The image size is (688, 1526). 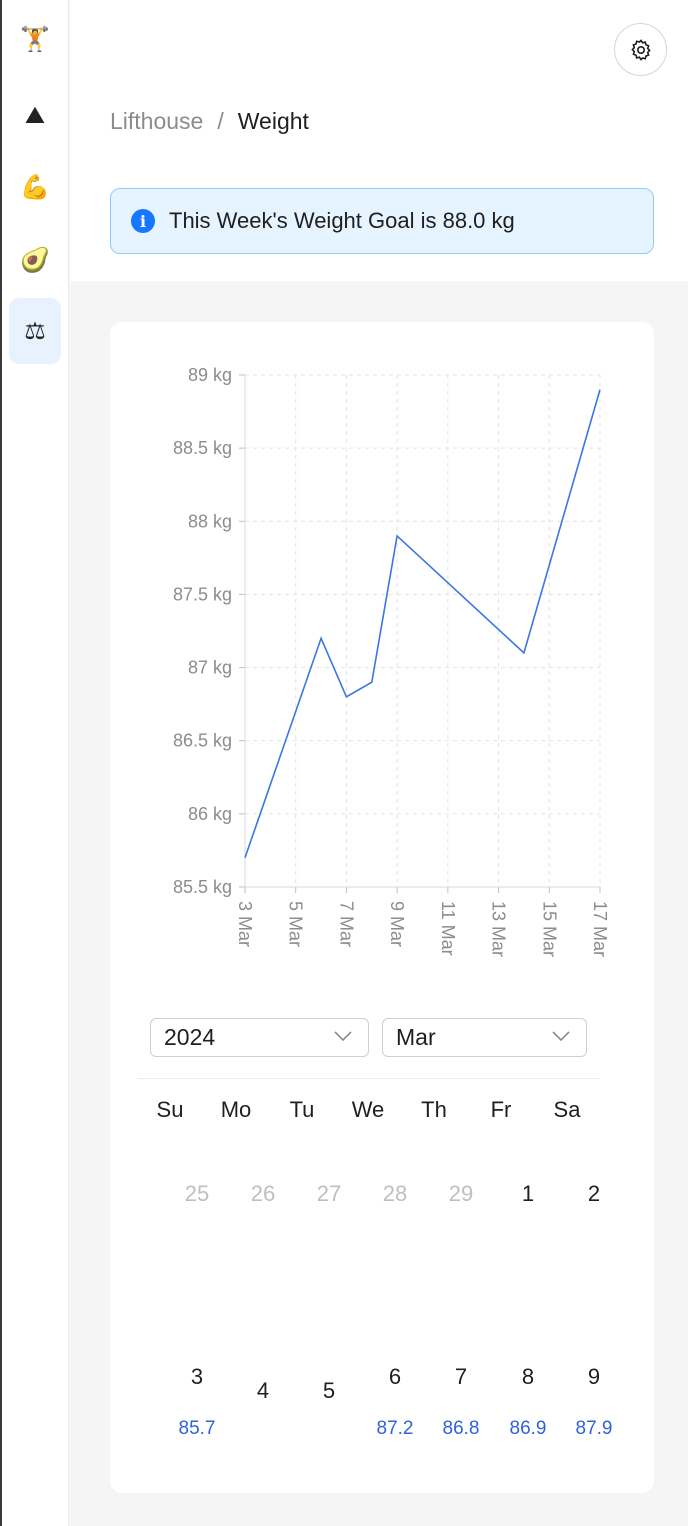 What do you see at coordinates (549, 929) in the screenshot?
I see `x-tick-label: 15 Mar` at bounding box center [549, 929].